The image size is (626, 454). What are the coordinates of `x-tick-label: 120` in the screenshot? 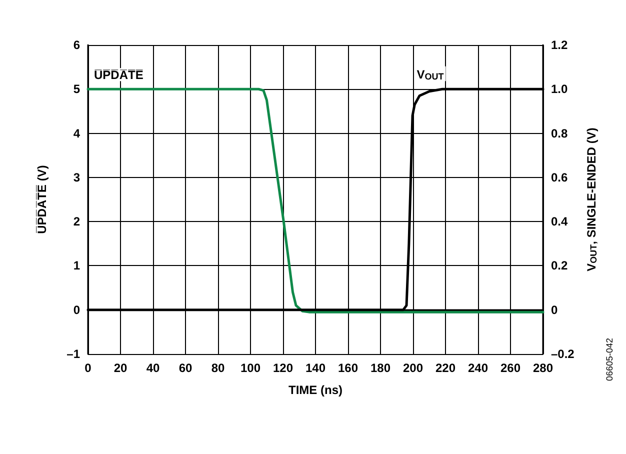 It's located at (283, 368).